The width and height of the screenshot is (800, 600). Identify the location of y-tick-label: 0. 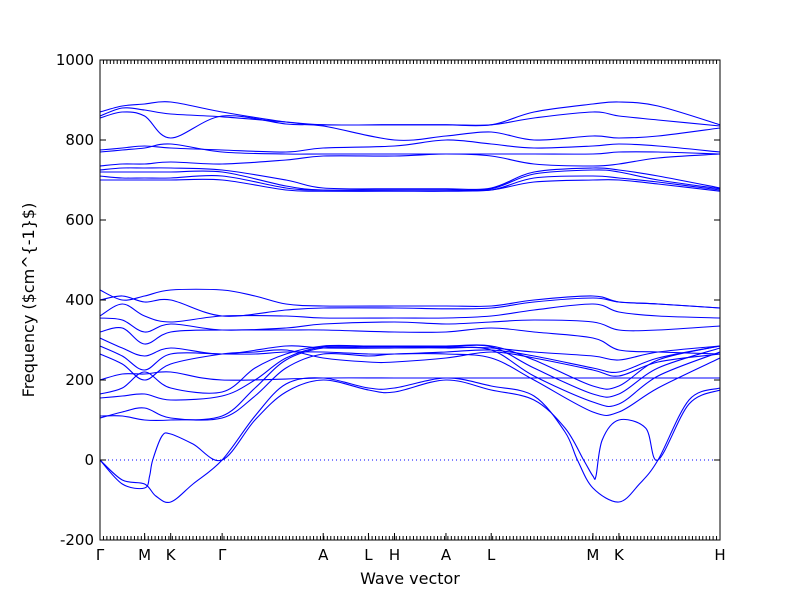
(89, 460).